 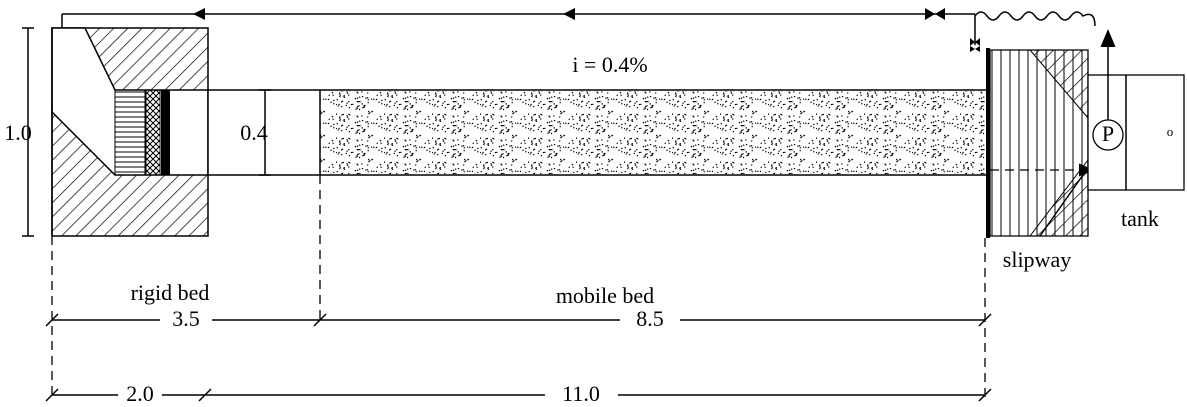 What do you see at coordinates (18, 132) in the screenshot?
I see `height-label: 1.0` at bounding box center [18, 132].